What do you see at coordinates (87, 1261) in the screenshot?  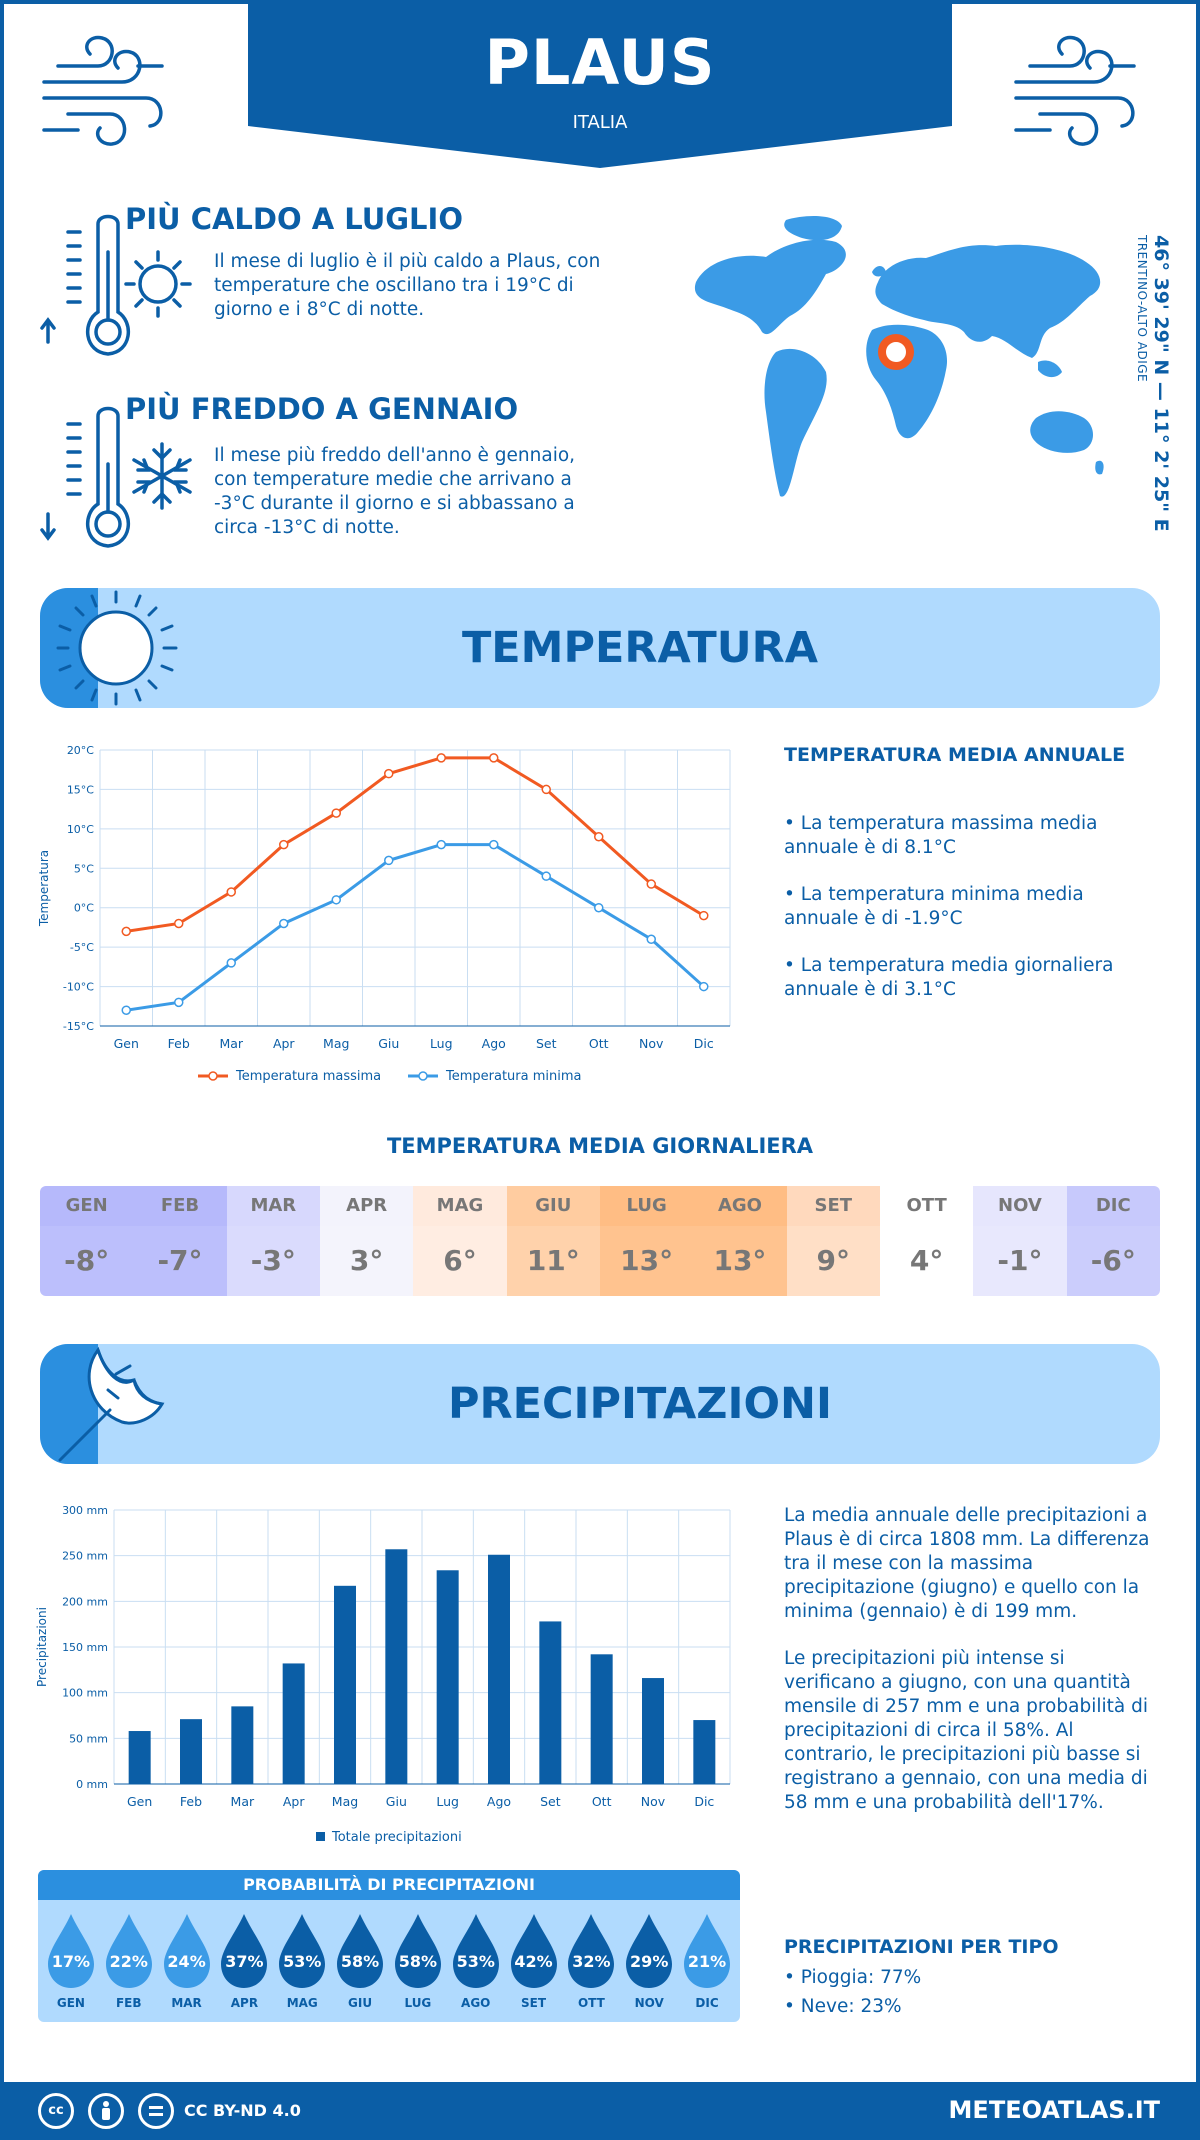 I see `daily-temp-value: -8°` at bounding box center [87, 1261].